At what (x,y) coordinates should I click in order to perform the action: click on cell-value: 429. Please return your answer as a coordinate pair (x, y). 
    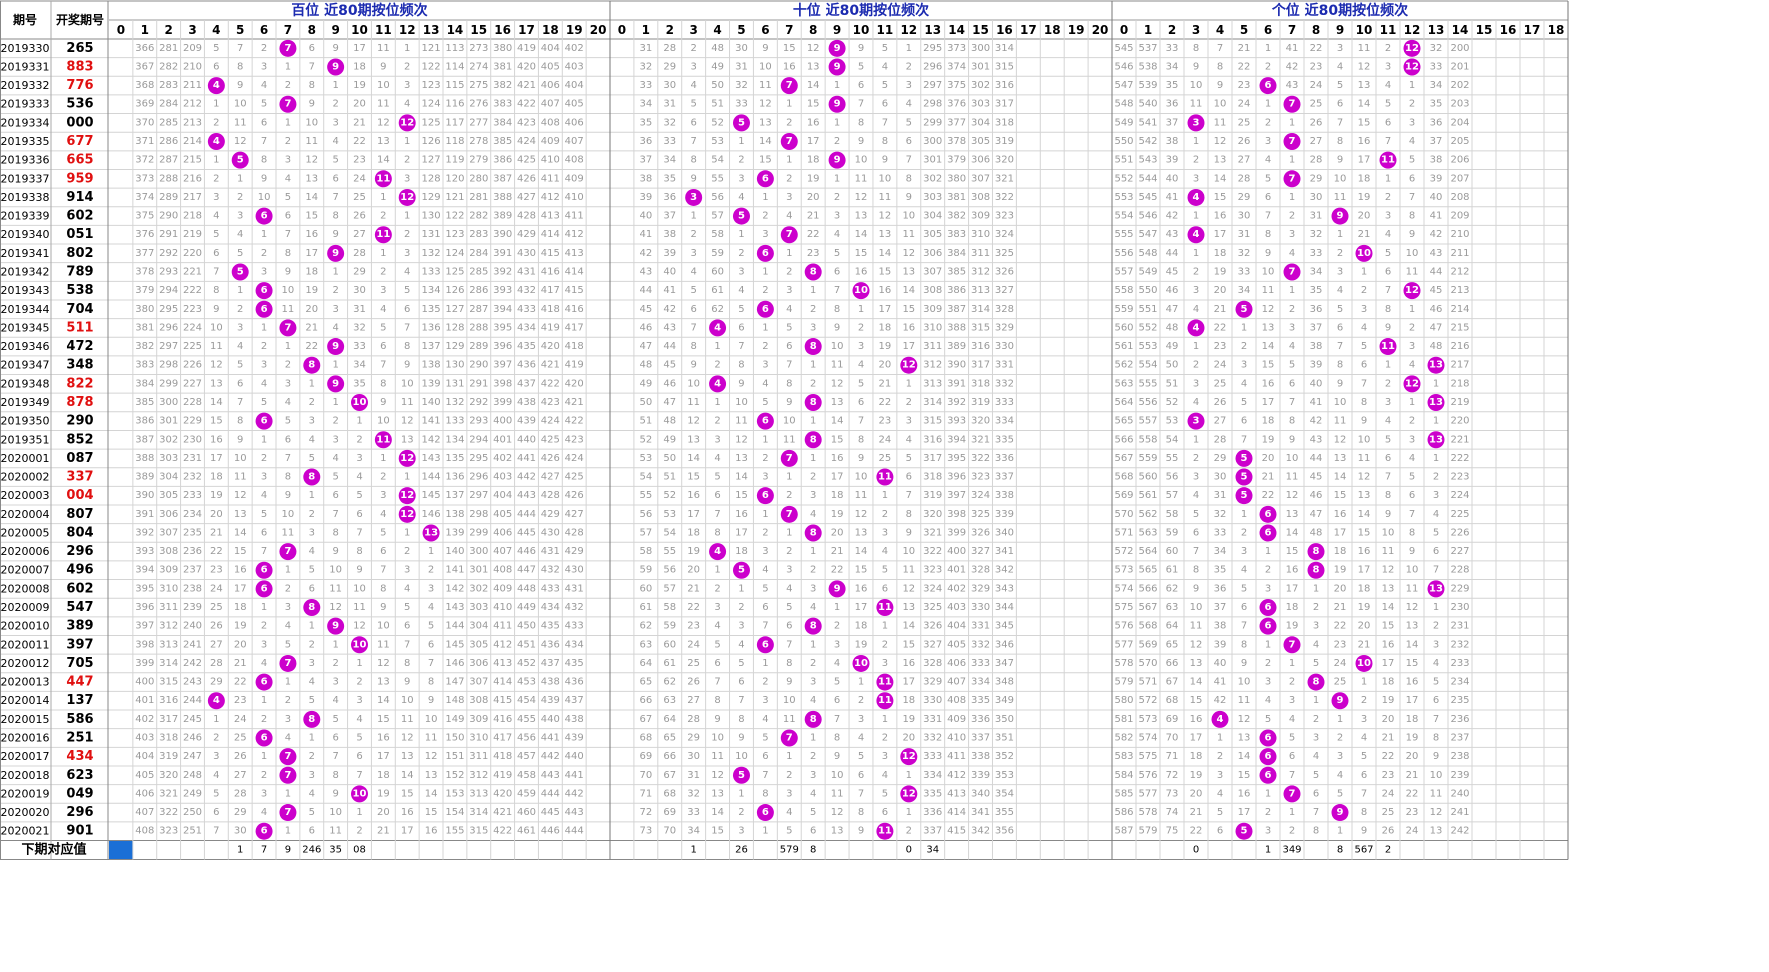
    Looking at the image, I should click on (550, 514).